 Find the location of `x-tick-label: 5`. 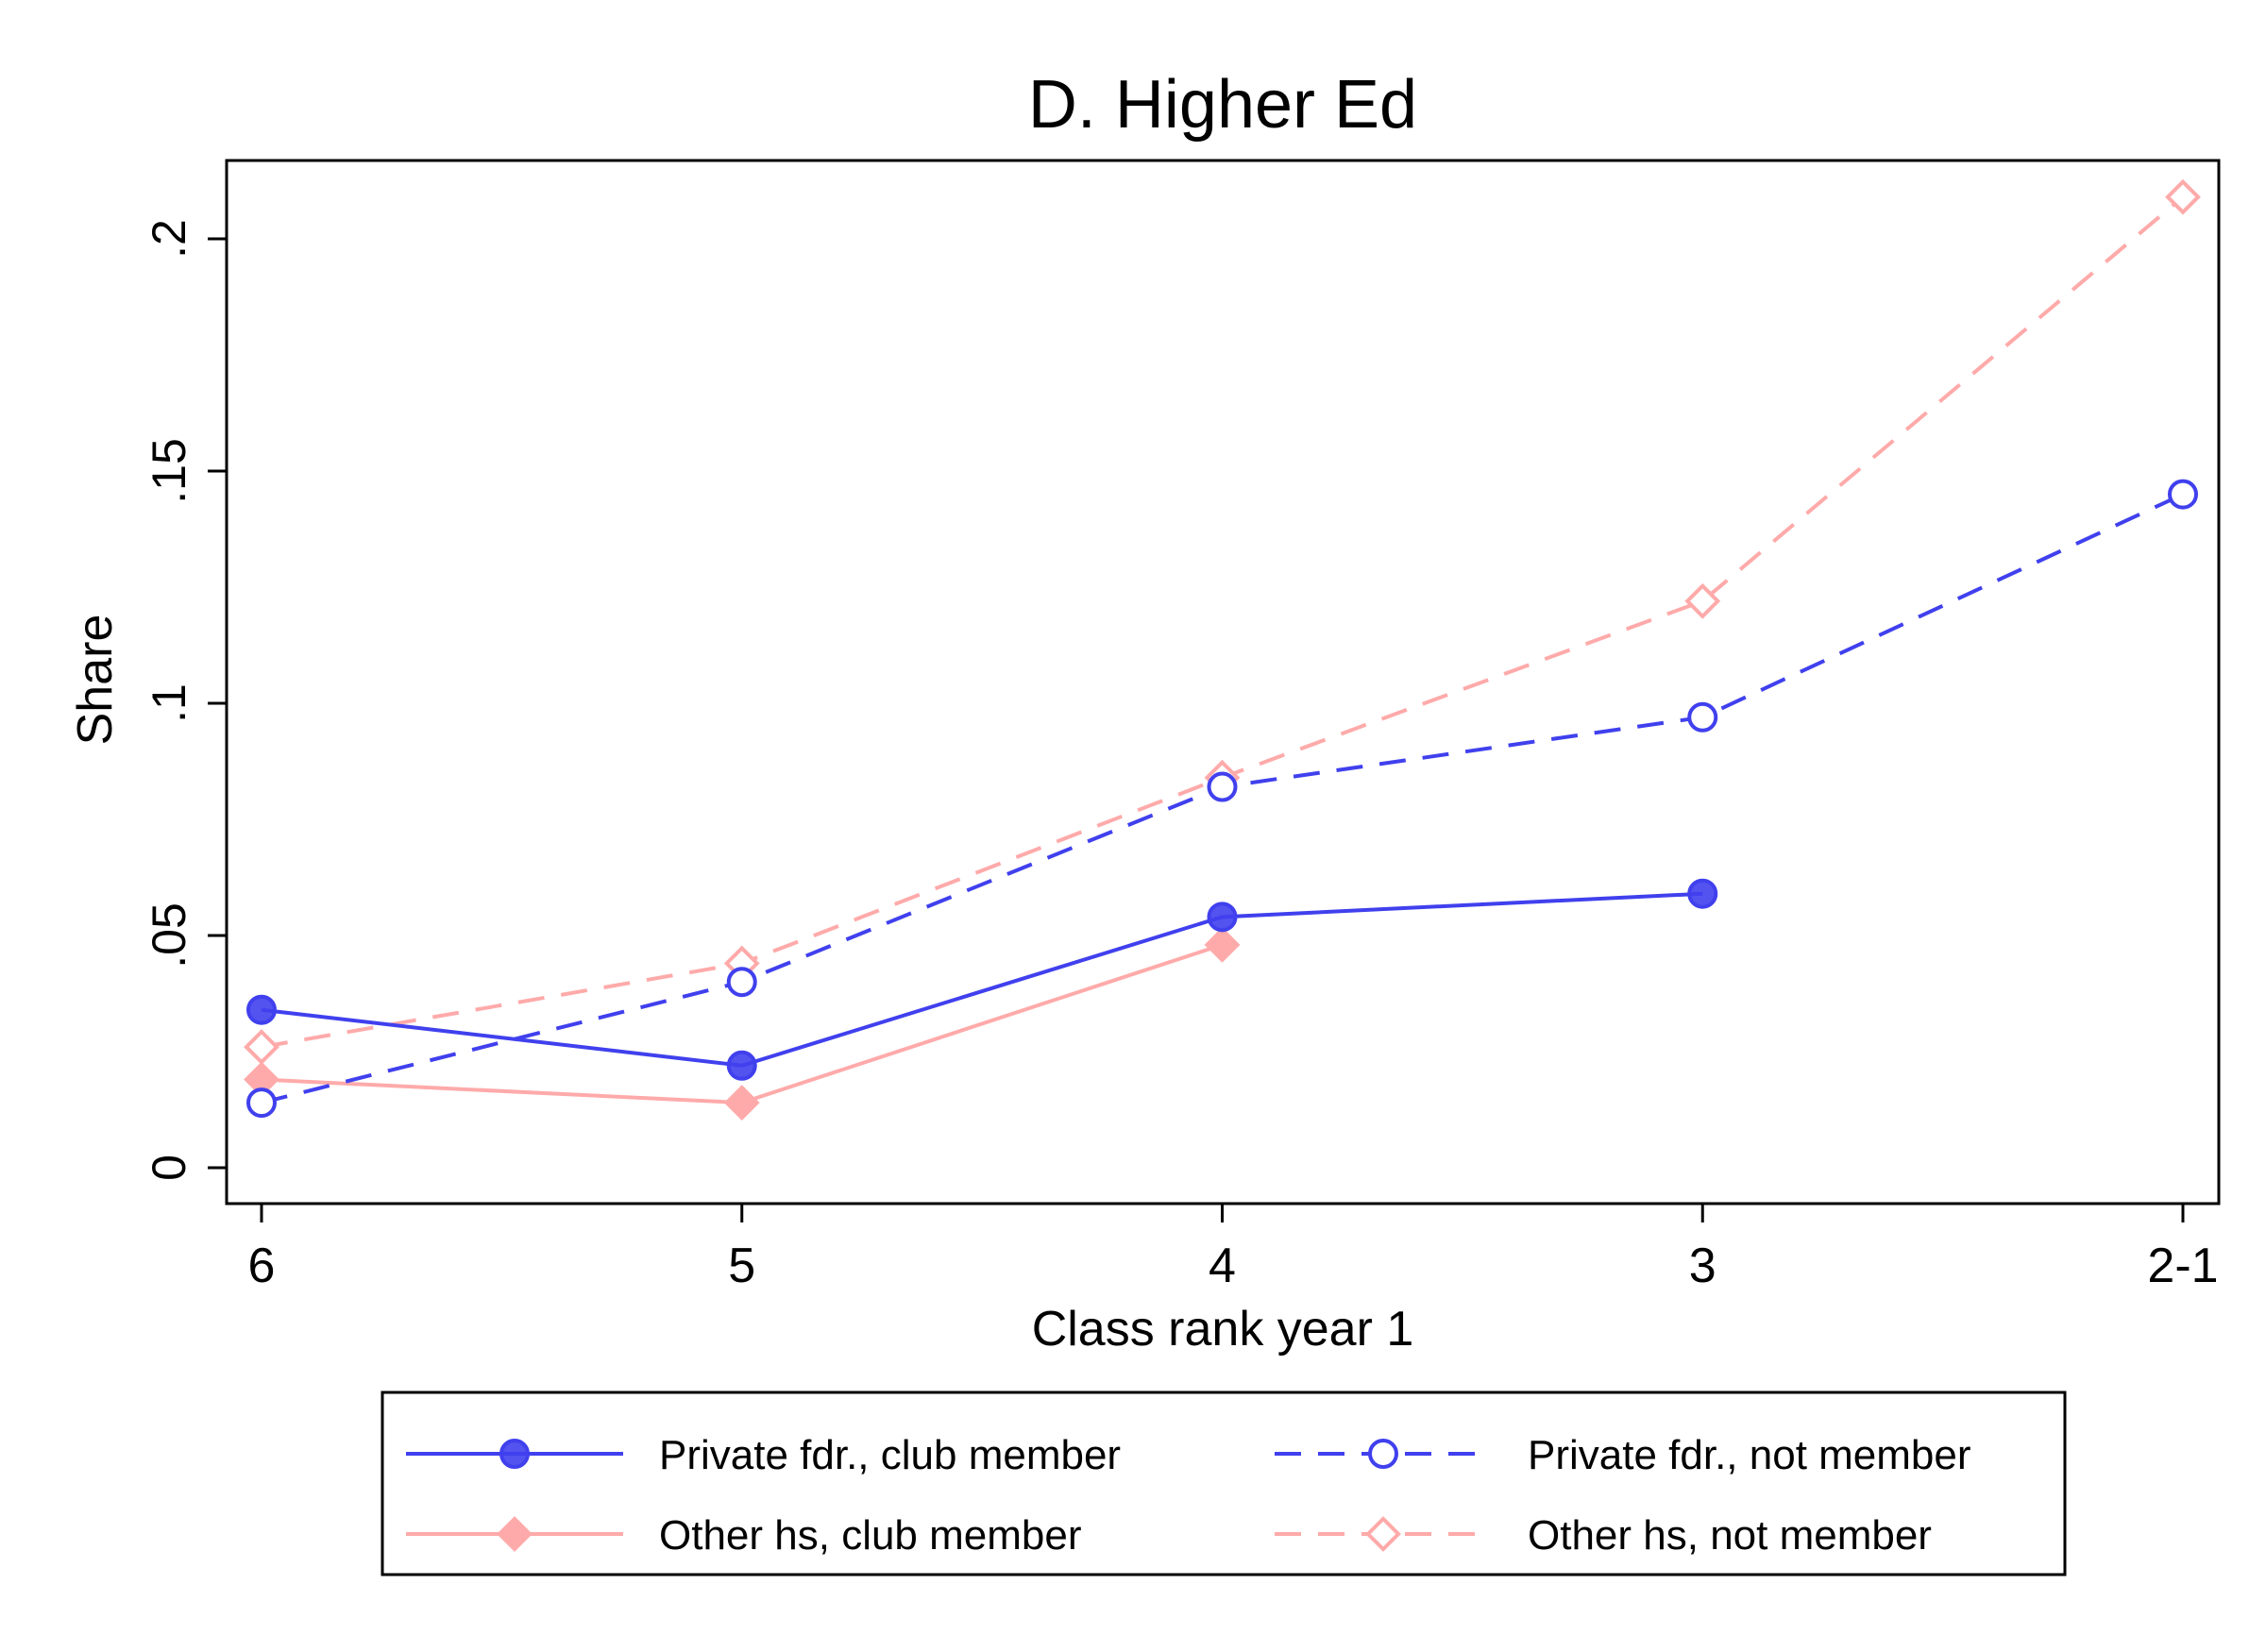

x-tick-label: 5 is located at coordinates (742, 1266).